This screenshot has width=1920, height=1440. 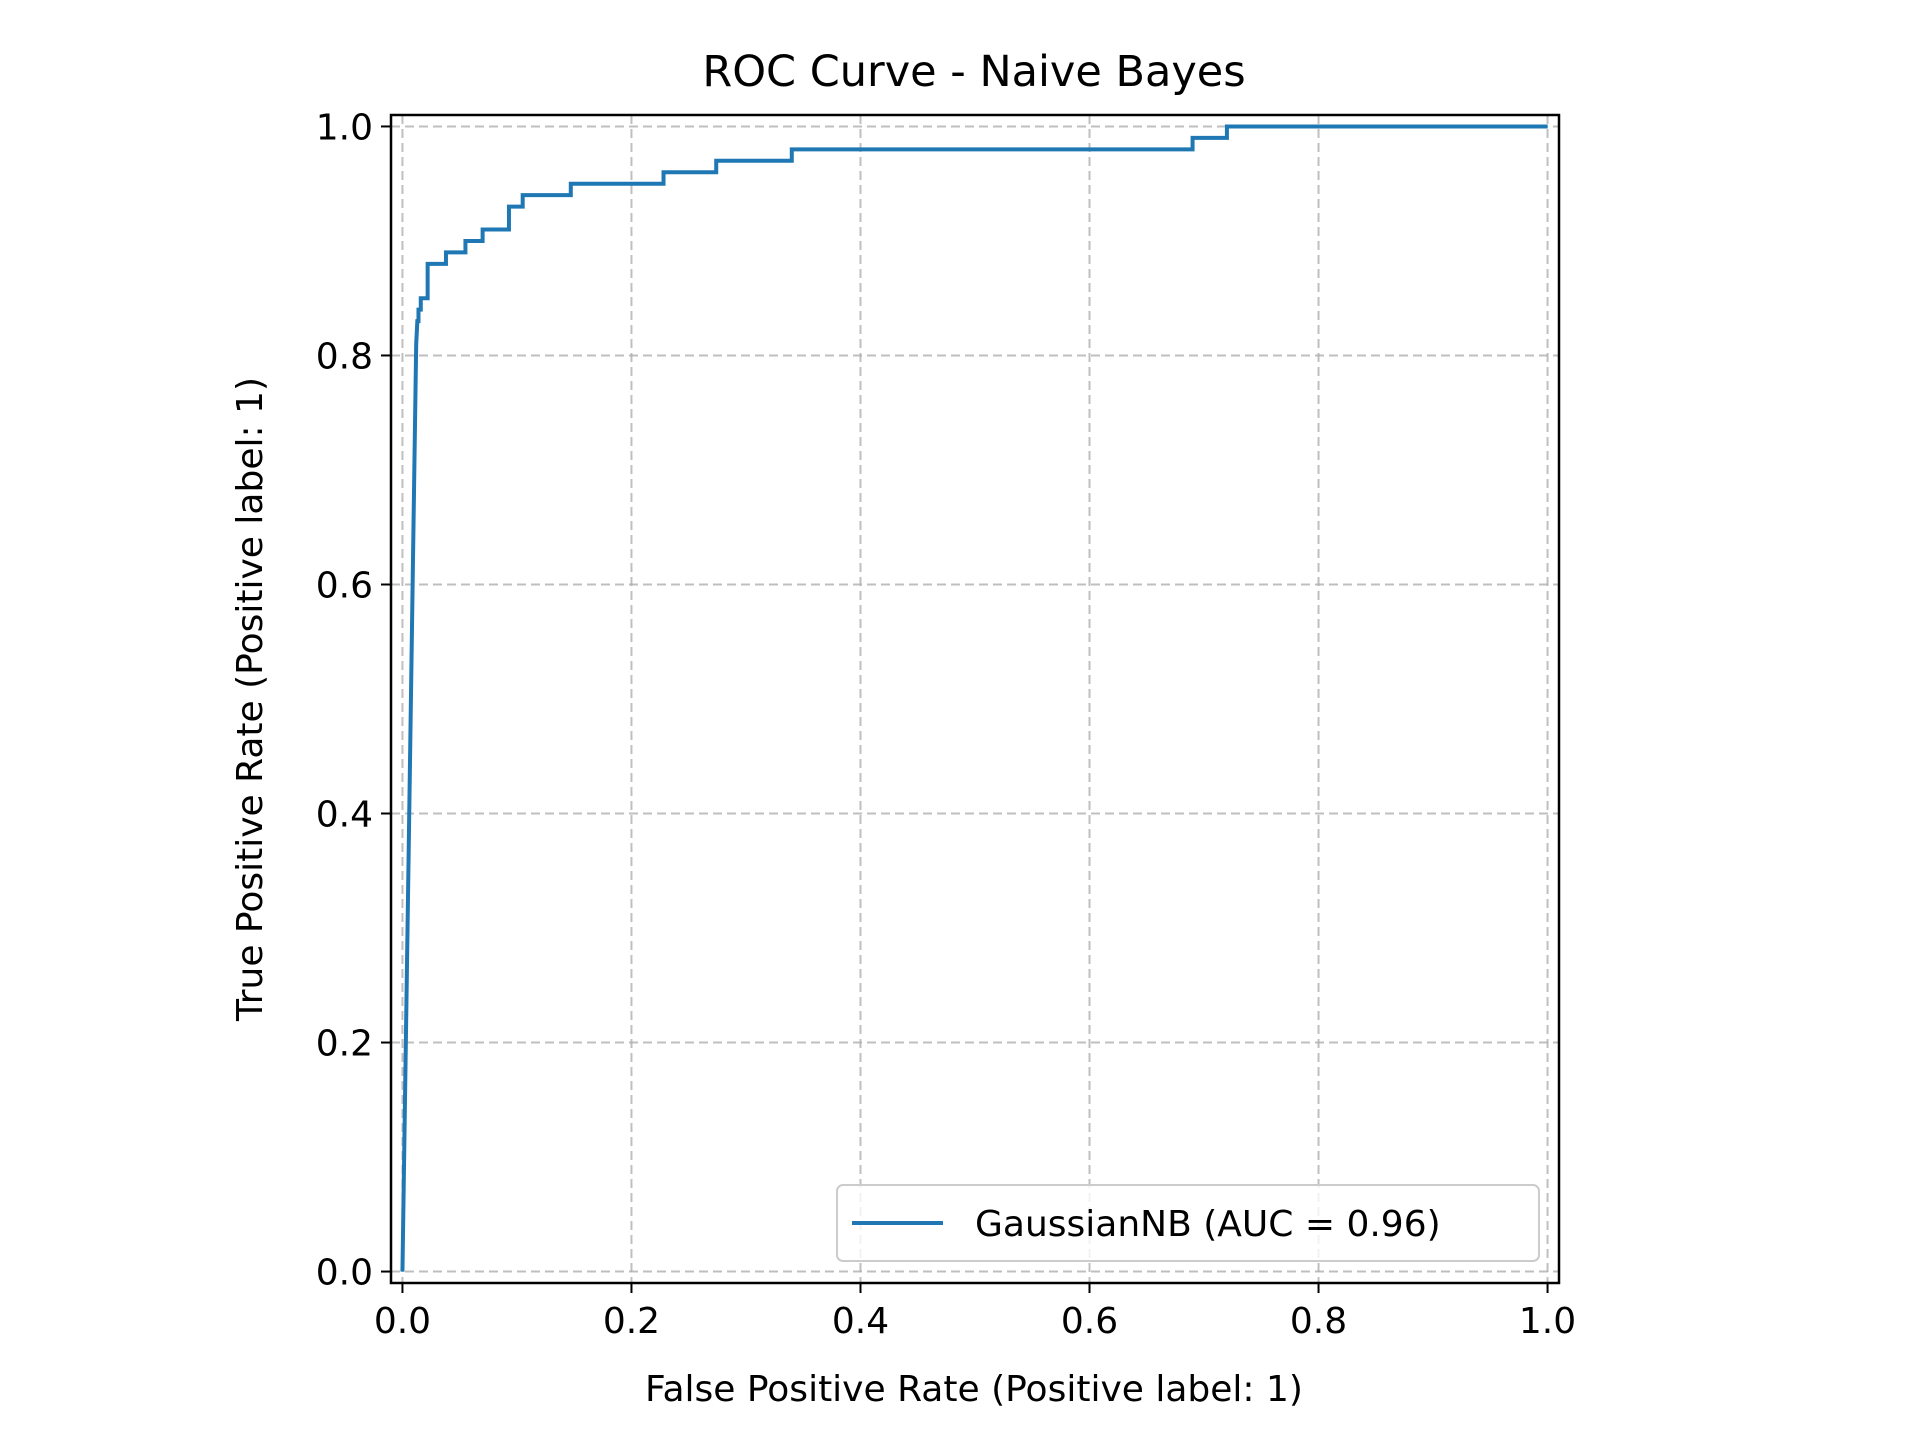 What do you see at coordinates (1089, 1321) in the screenshot?
I see `x-tick-label: 0.6` at bounding box center [1089, 1321].